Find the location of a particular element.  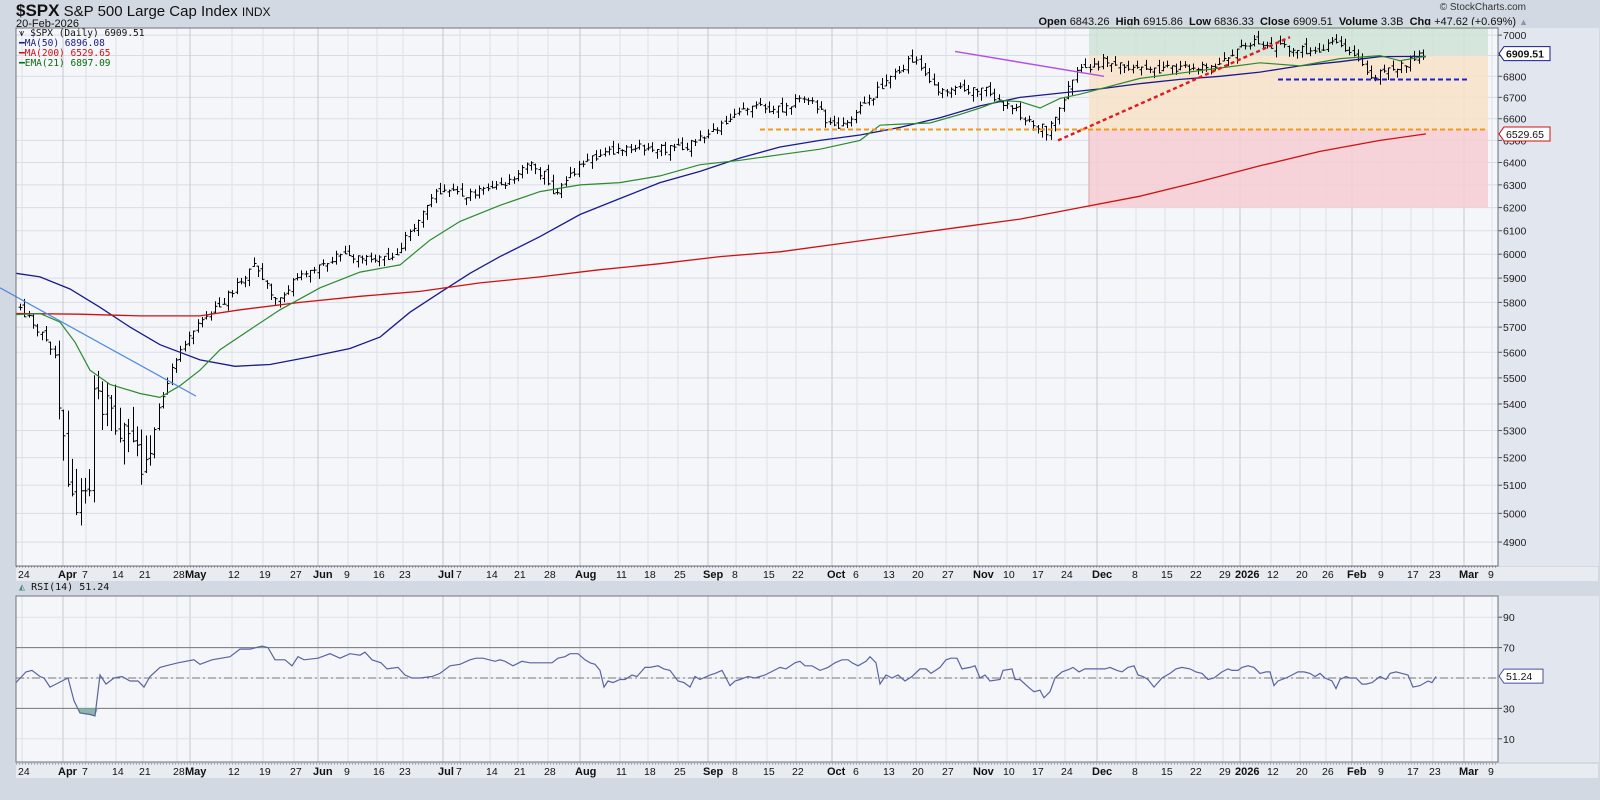

brand: © StockCharts.com is located at coordinates (1482, 7).